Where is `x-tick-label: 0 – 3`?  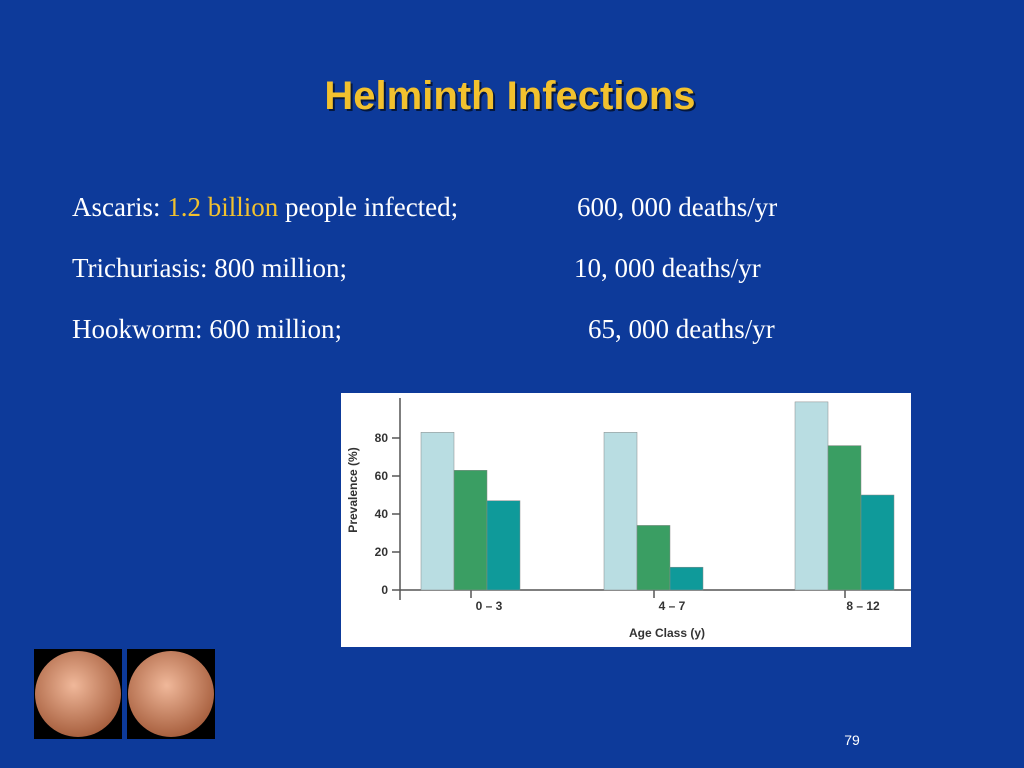 x-tick-label: 0 – 3 is located at coordinates (489, 606).